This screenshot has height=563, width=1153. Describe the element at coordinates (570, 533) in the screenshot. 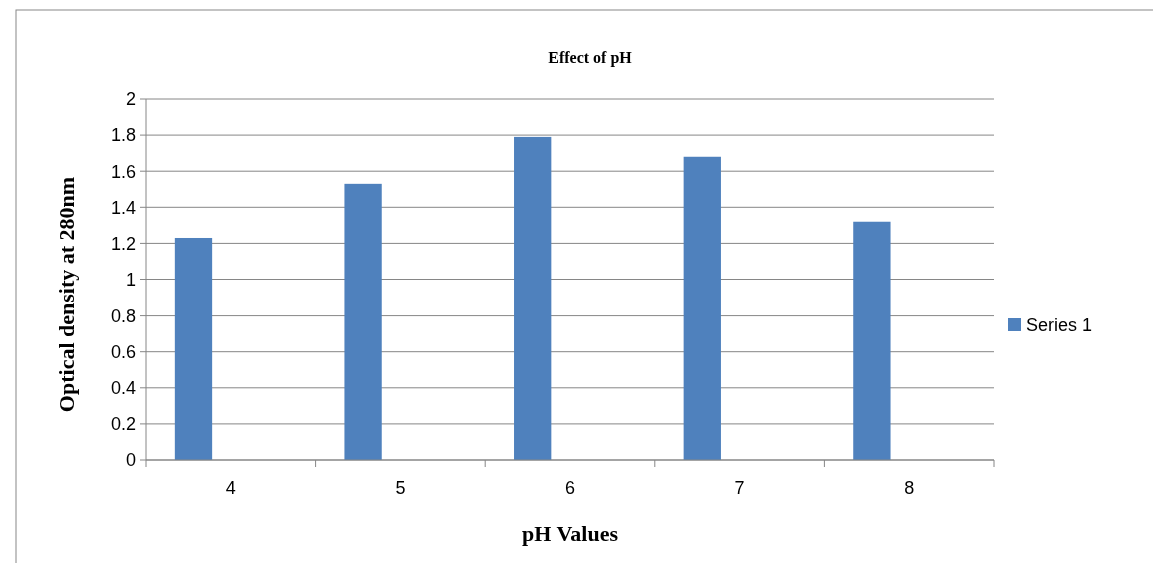

I see `x-axis-title: pH Values` at that location.